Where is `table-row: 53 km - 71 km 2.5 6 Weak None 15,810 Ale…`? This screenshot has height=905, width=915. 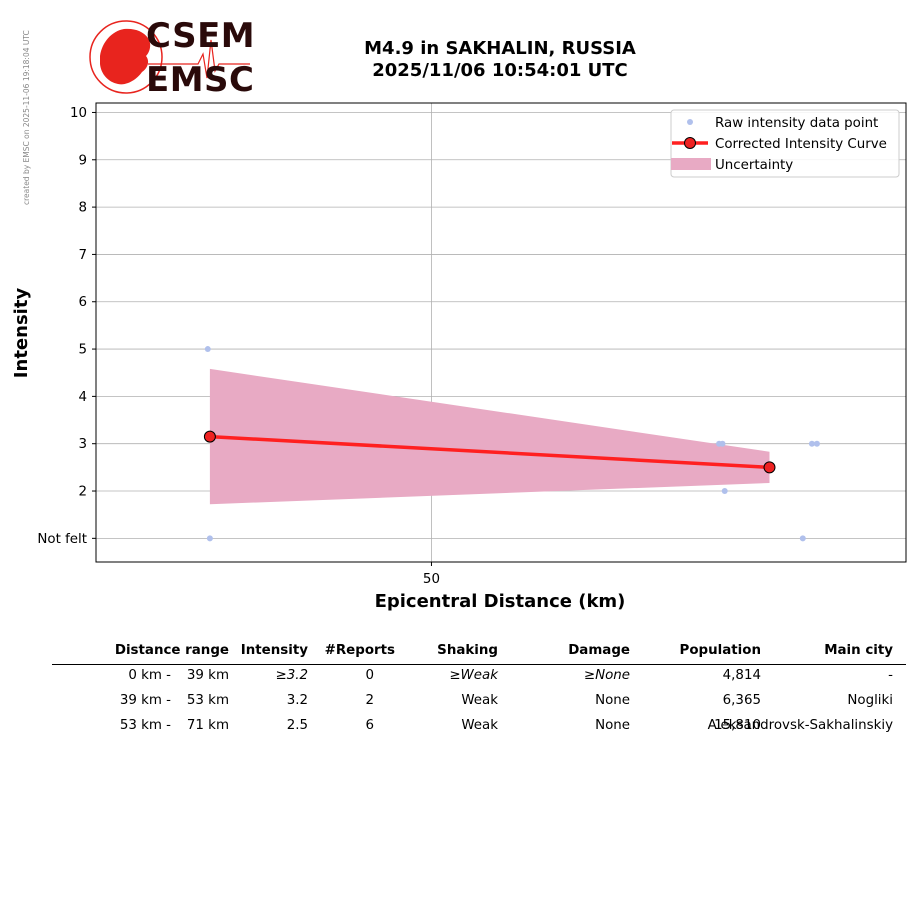 table-row: 53 km - 71 km 2.5 6 Weak None 15,810 Ale… is located at coordinates (479, 729).